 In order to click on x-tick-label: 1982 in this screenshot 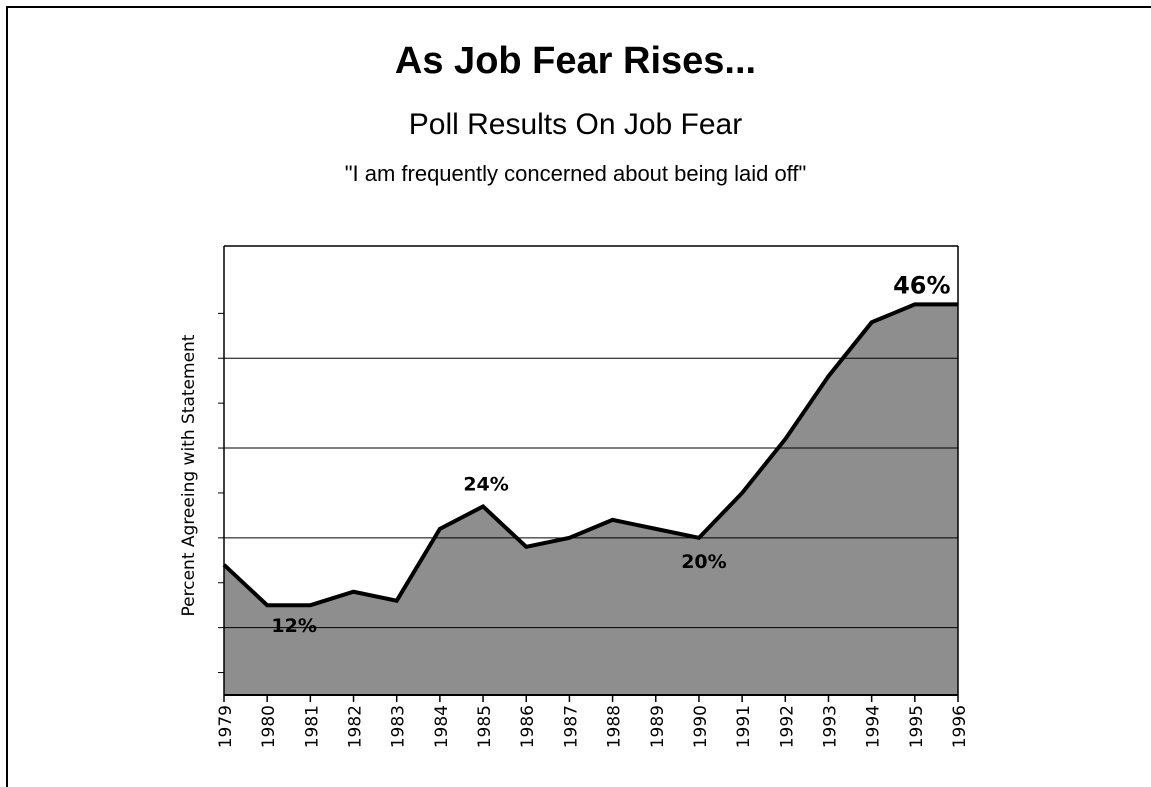, I will do `click(356, 726)`.